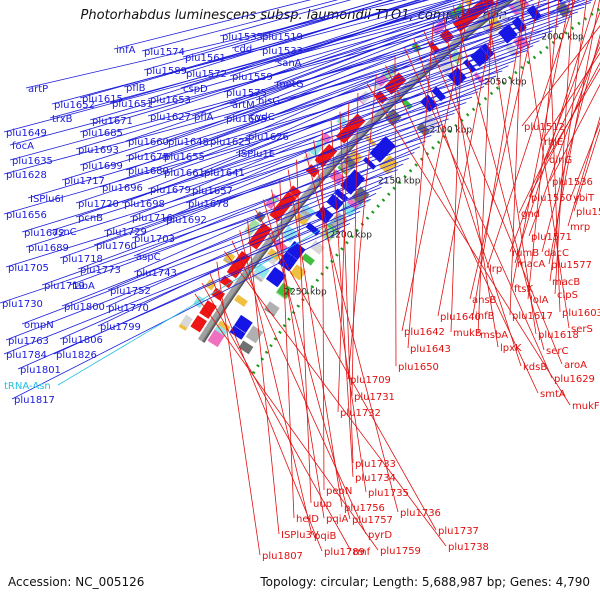 The image size is (600, 600). Describe the element at coordinates (74, 105) in the screenshot. I see `gene-label: plu1652` at that location.